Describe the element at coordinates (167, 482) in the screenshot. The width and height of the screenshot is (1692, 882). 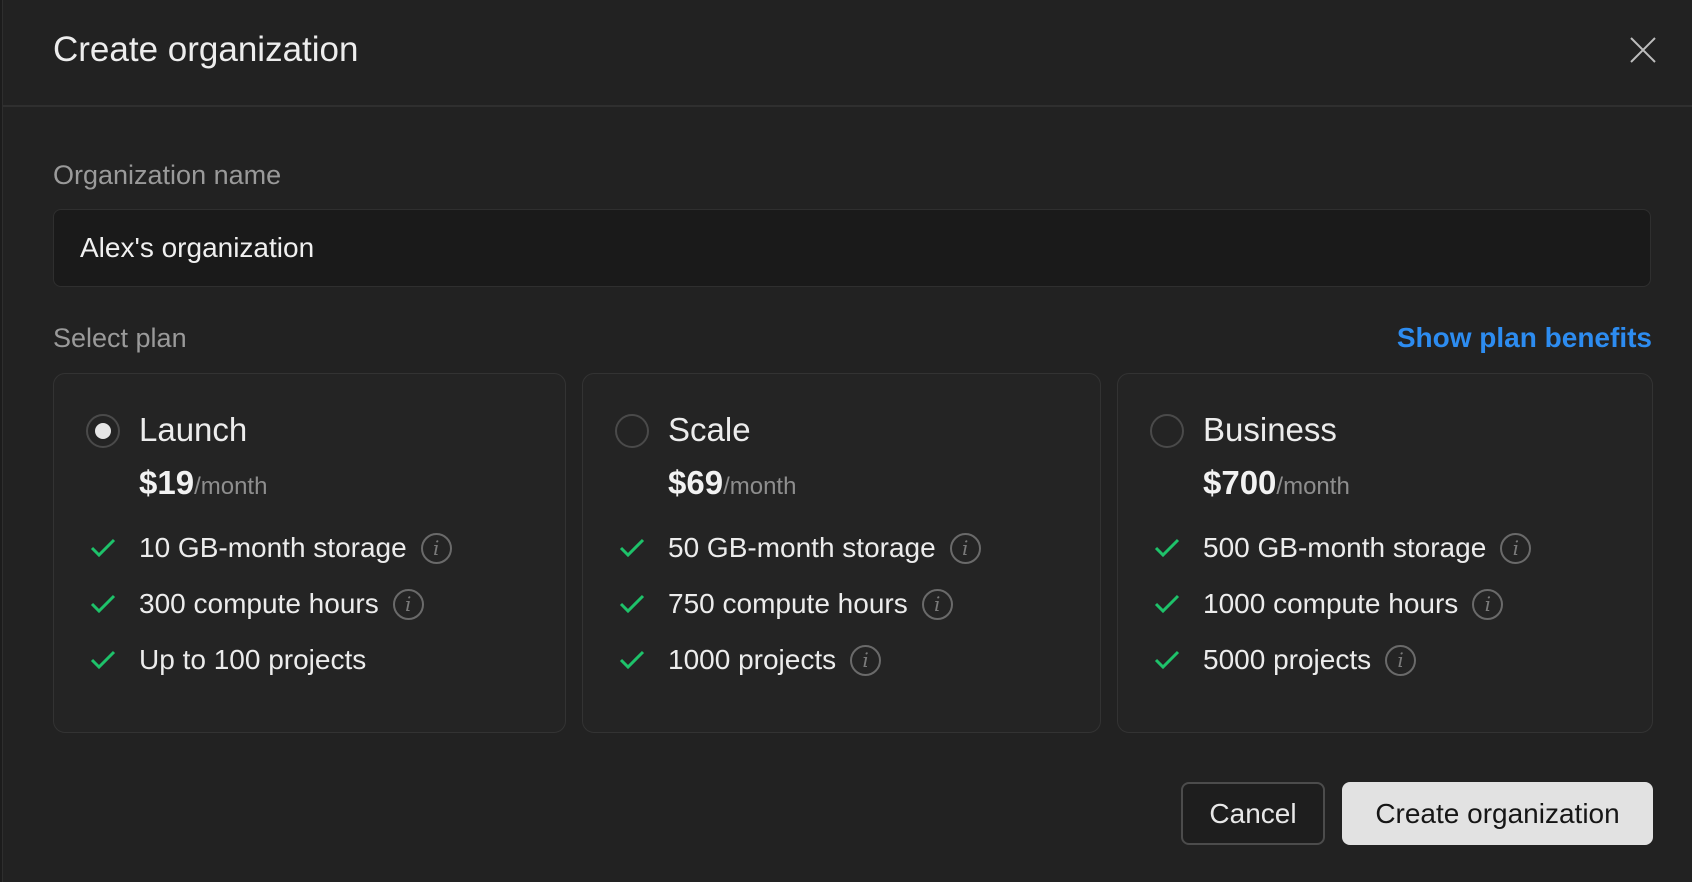
I see `plan-price-amount: $19` at that location.